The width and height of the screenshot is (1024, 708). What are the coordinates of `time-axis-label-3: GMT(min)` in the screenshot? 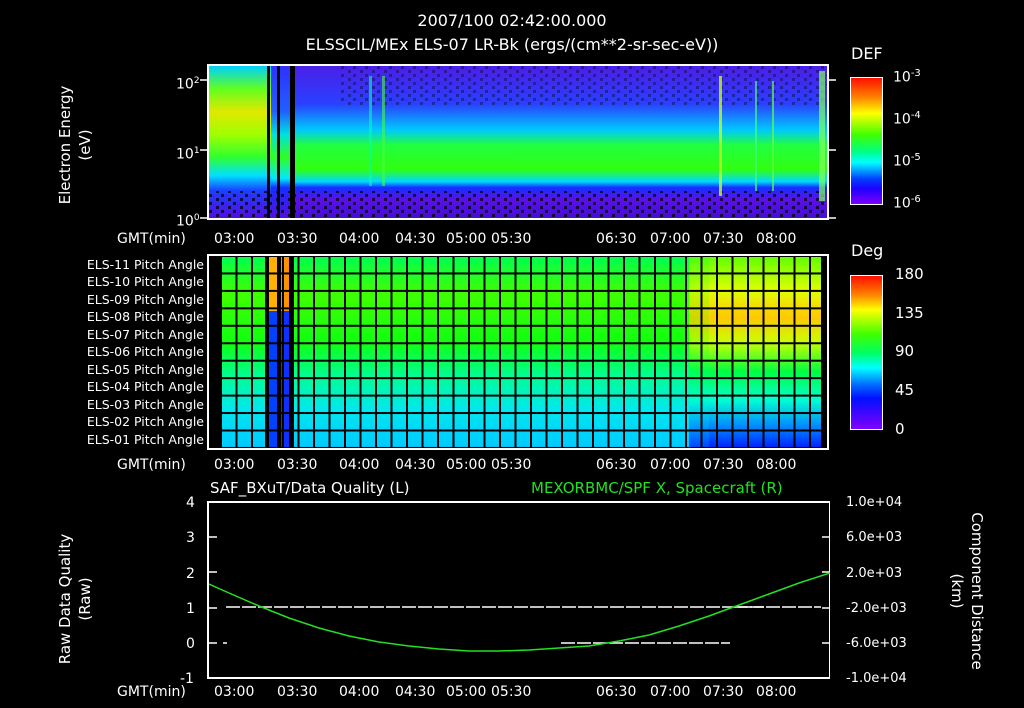 It's located at (151, 692).